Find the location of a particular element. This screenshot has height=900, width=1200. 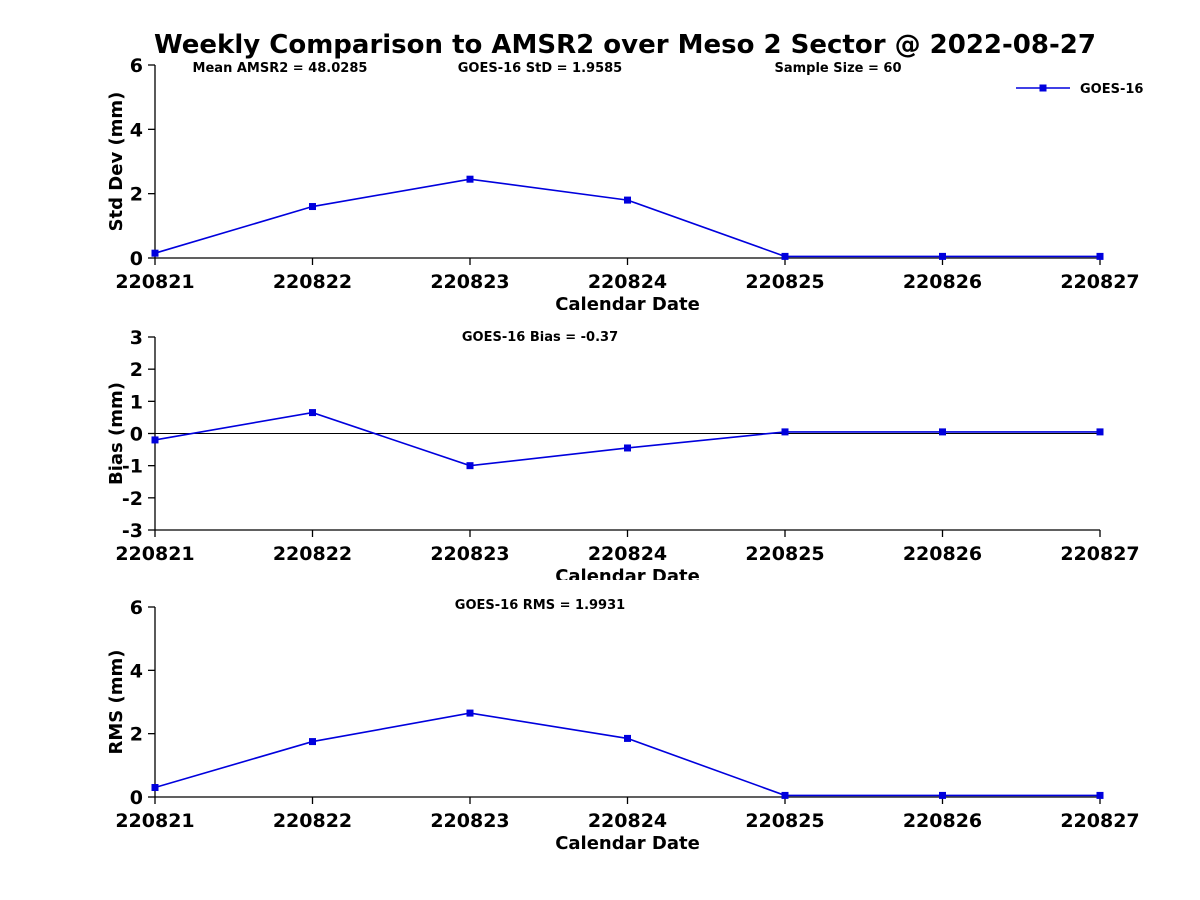

y-axis-title: Bias (mm) is located at coordinates (116, 433).